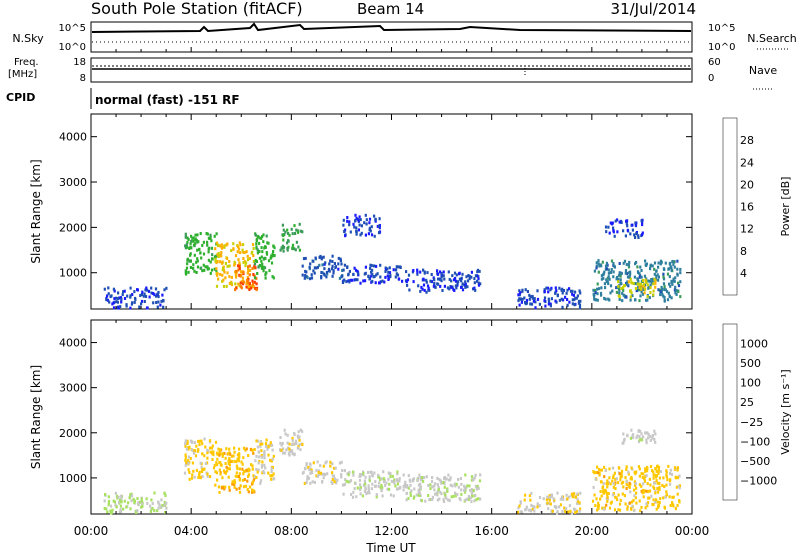 Image resolution: width=800 pixels, height=554 pixels. I want to click on cpid-label: CPID, so click(20, 97).